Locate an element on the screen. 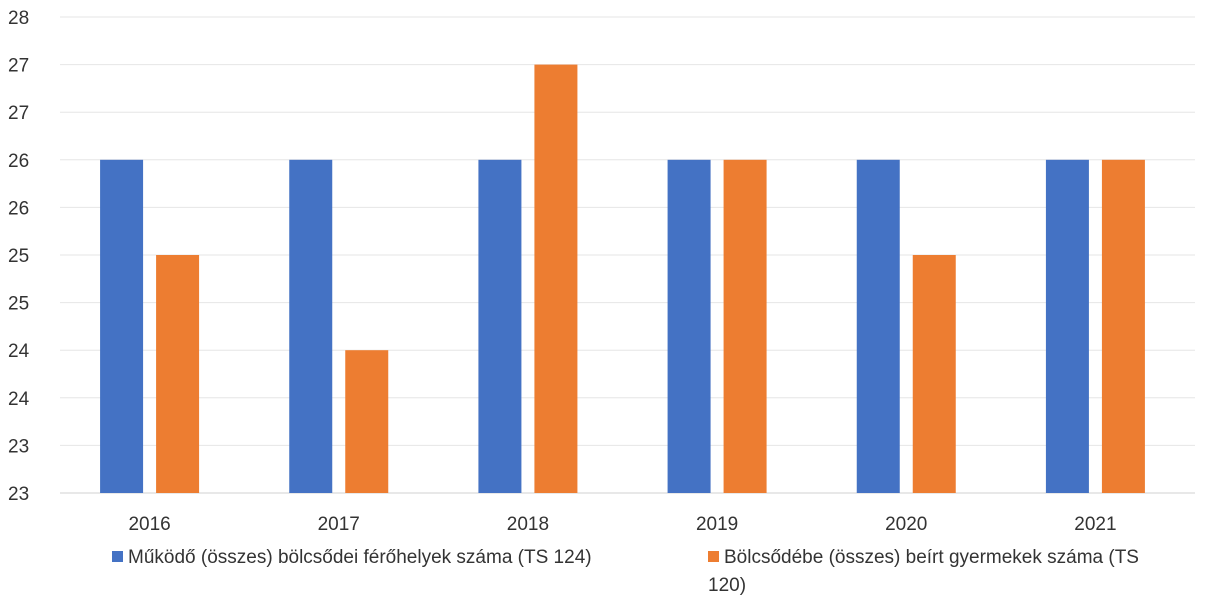  bar-series-2-2021 is located at coordinates (1123, 326).